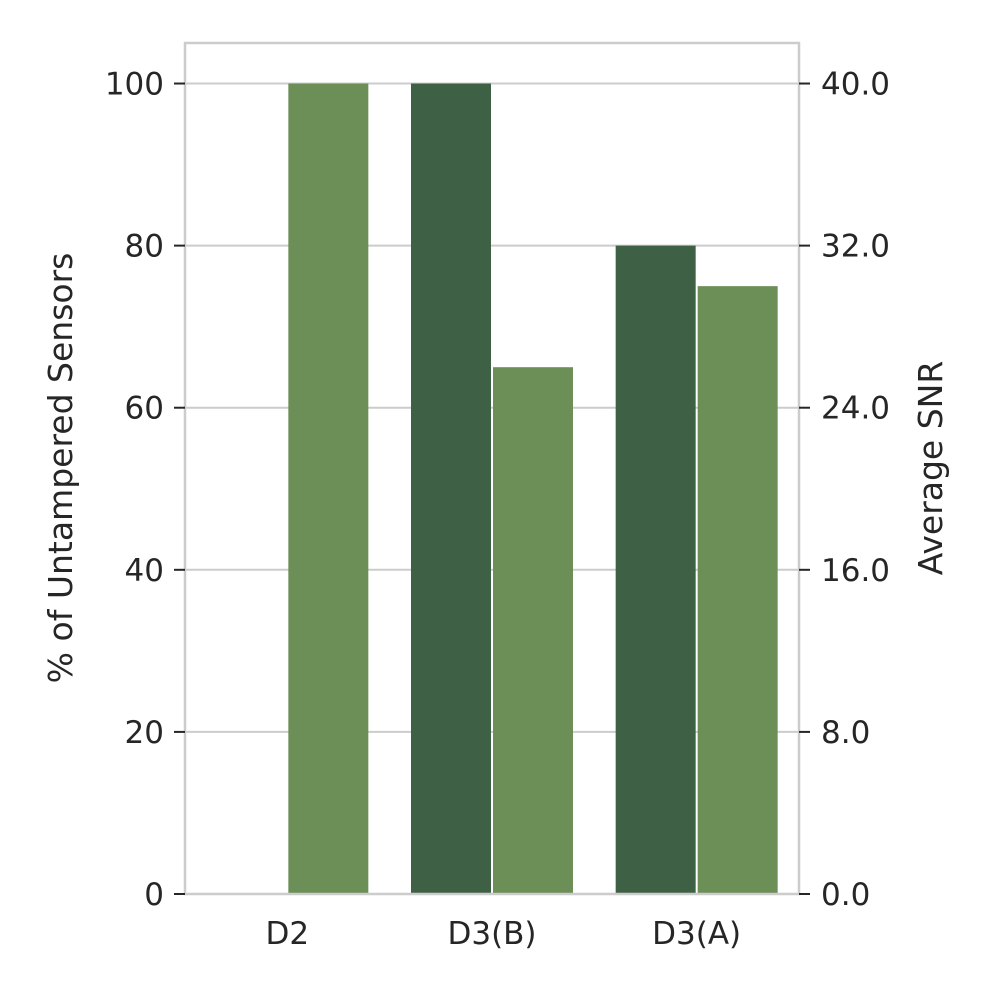  What do you see at coordinates (855, 85) in the screenshot?
I see `right-tick-label: 40.0` at bounding box center [855, 85].